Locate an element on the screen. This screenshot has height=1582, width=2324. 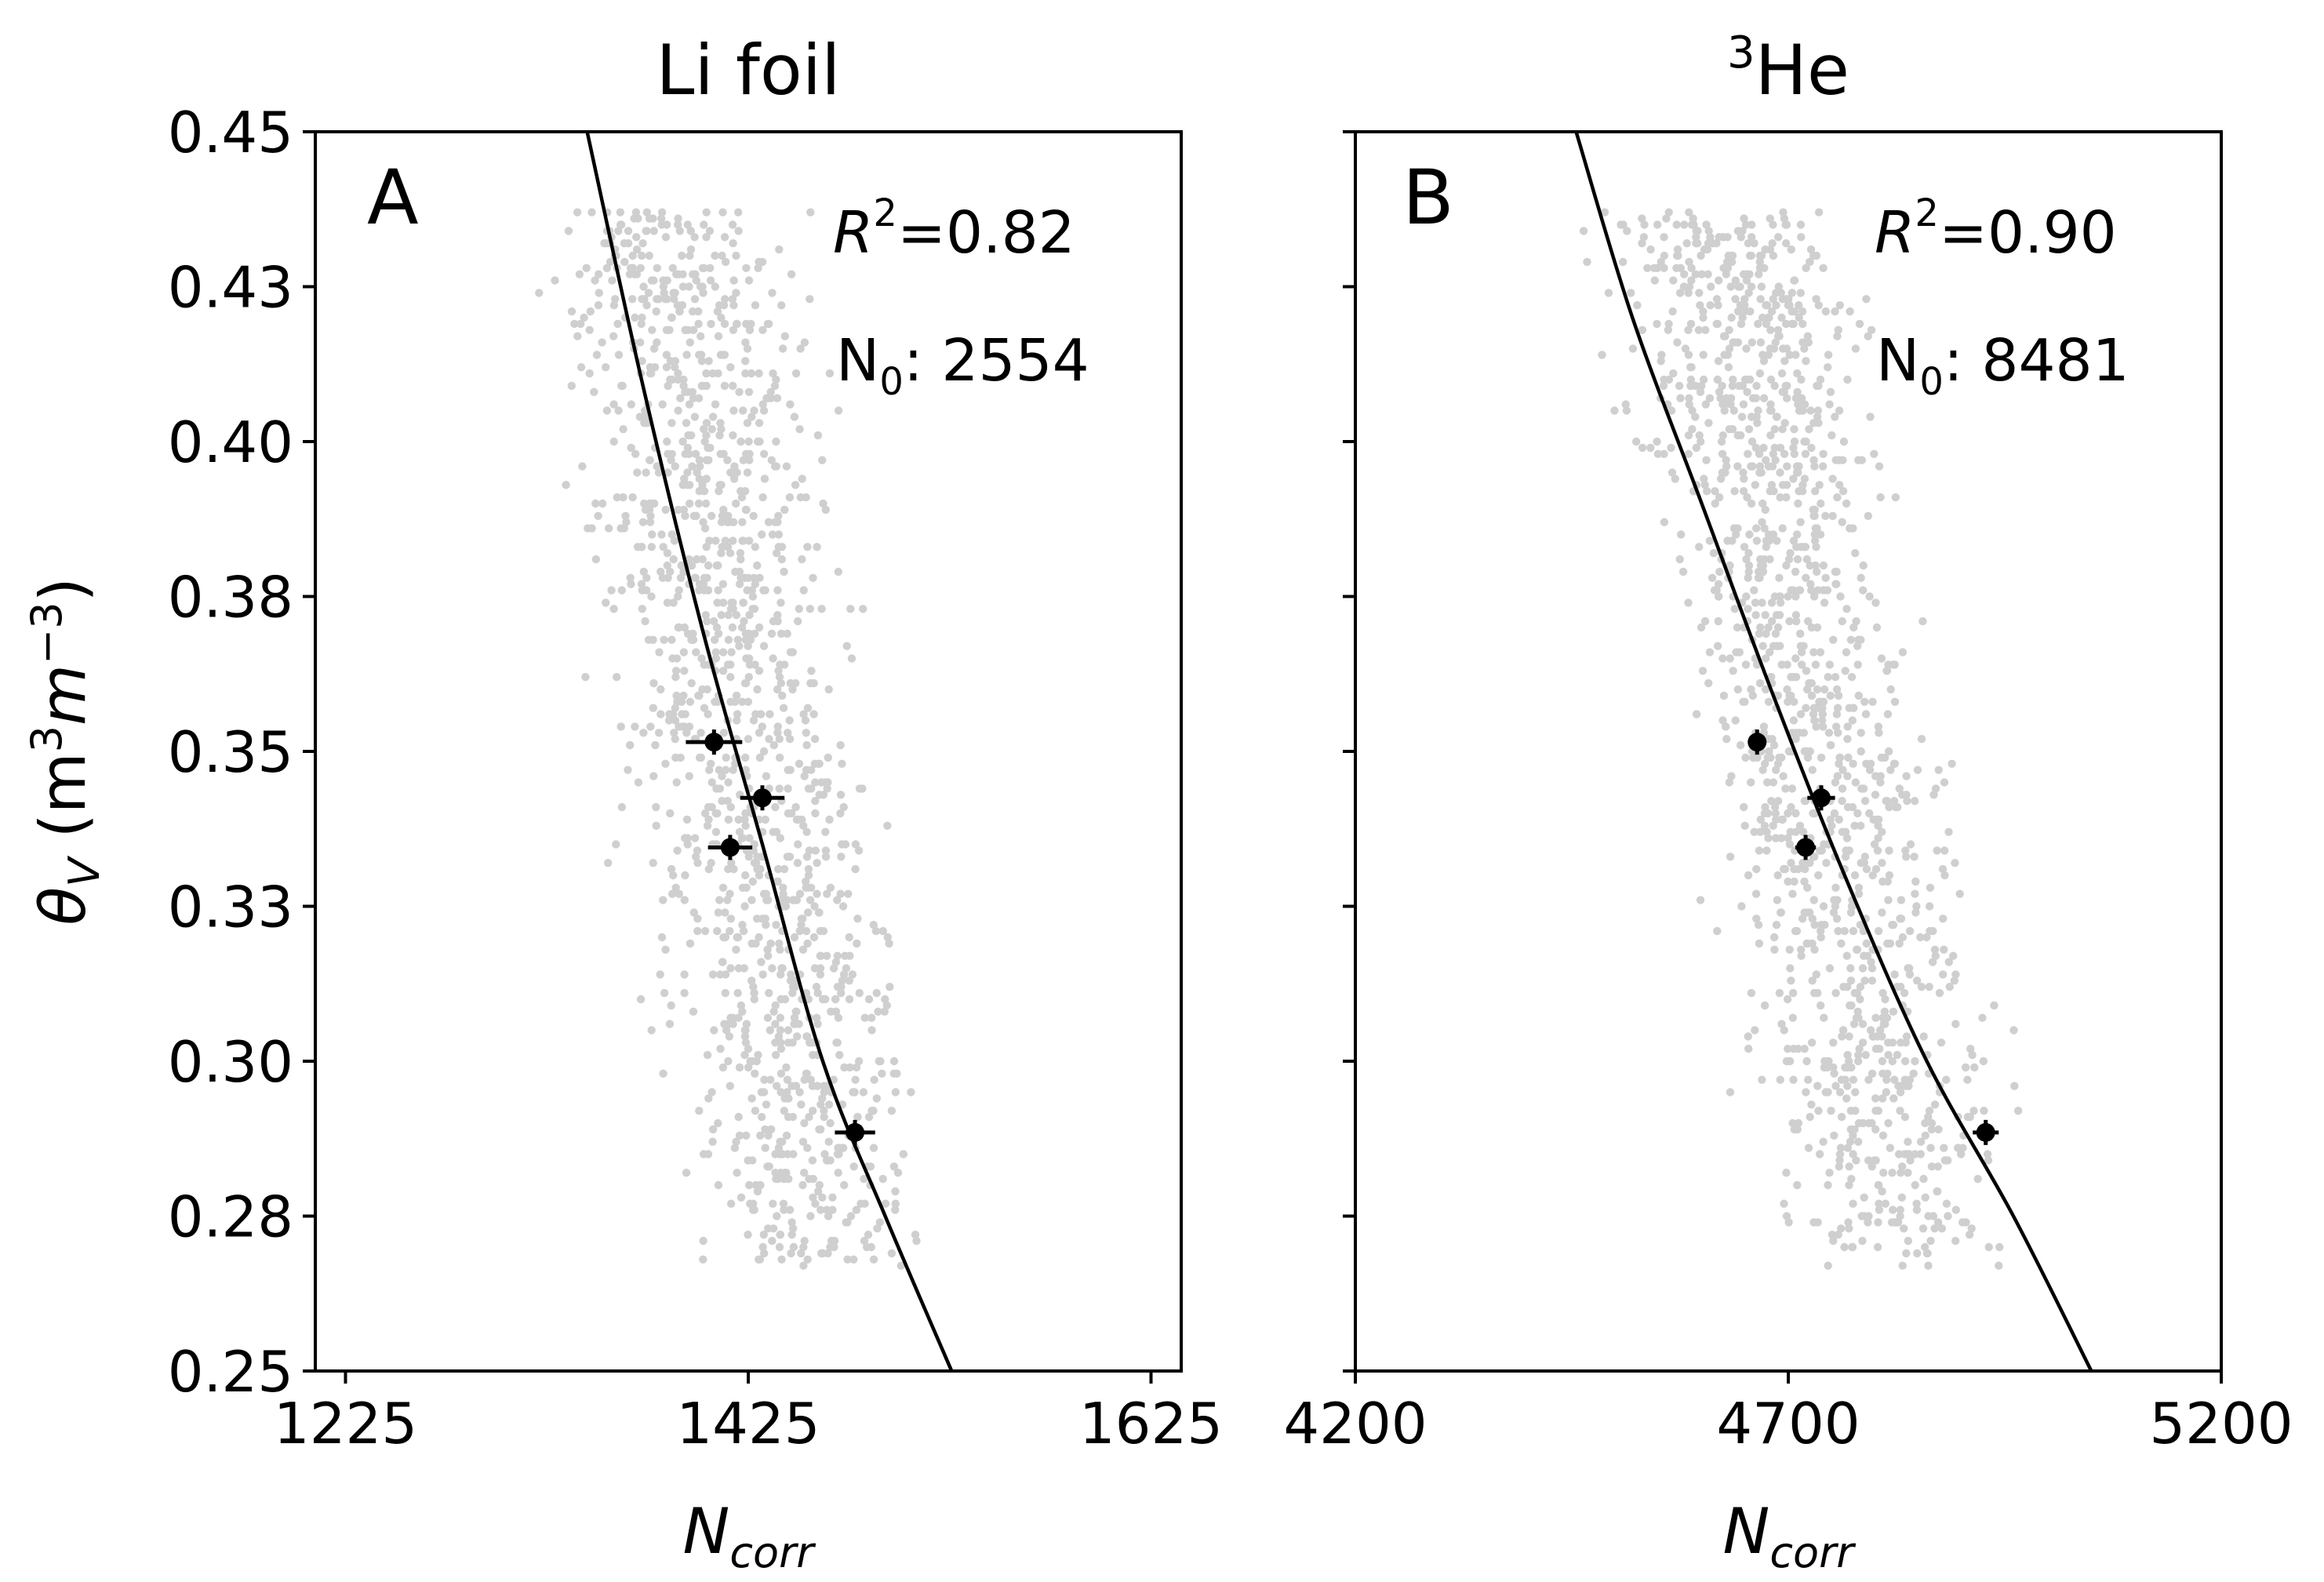
n0-annotation-a: N0: 2554 is located at coordinates (962, 365).